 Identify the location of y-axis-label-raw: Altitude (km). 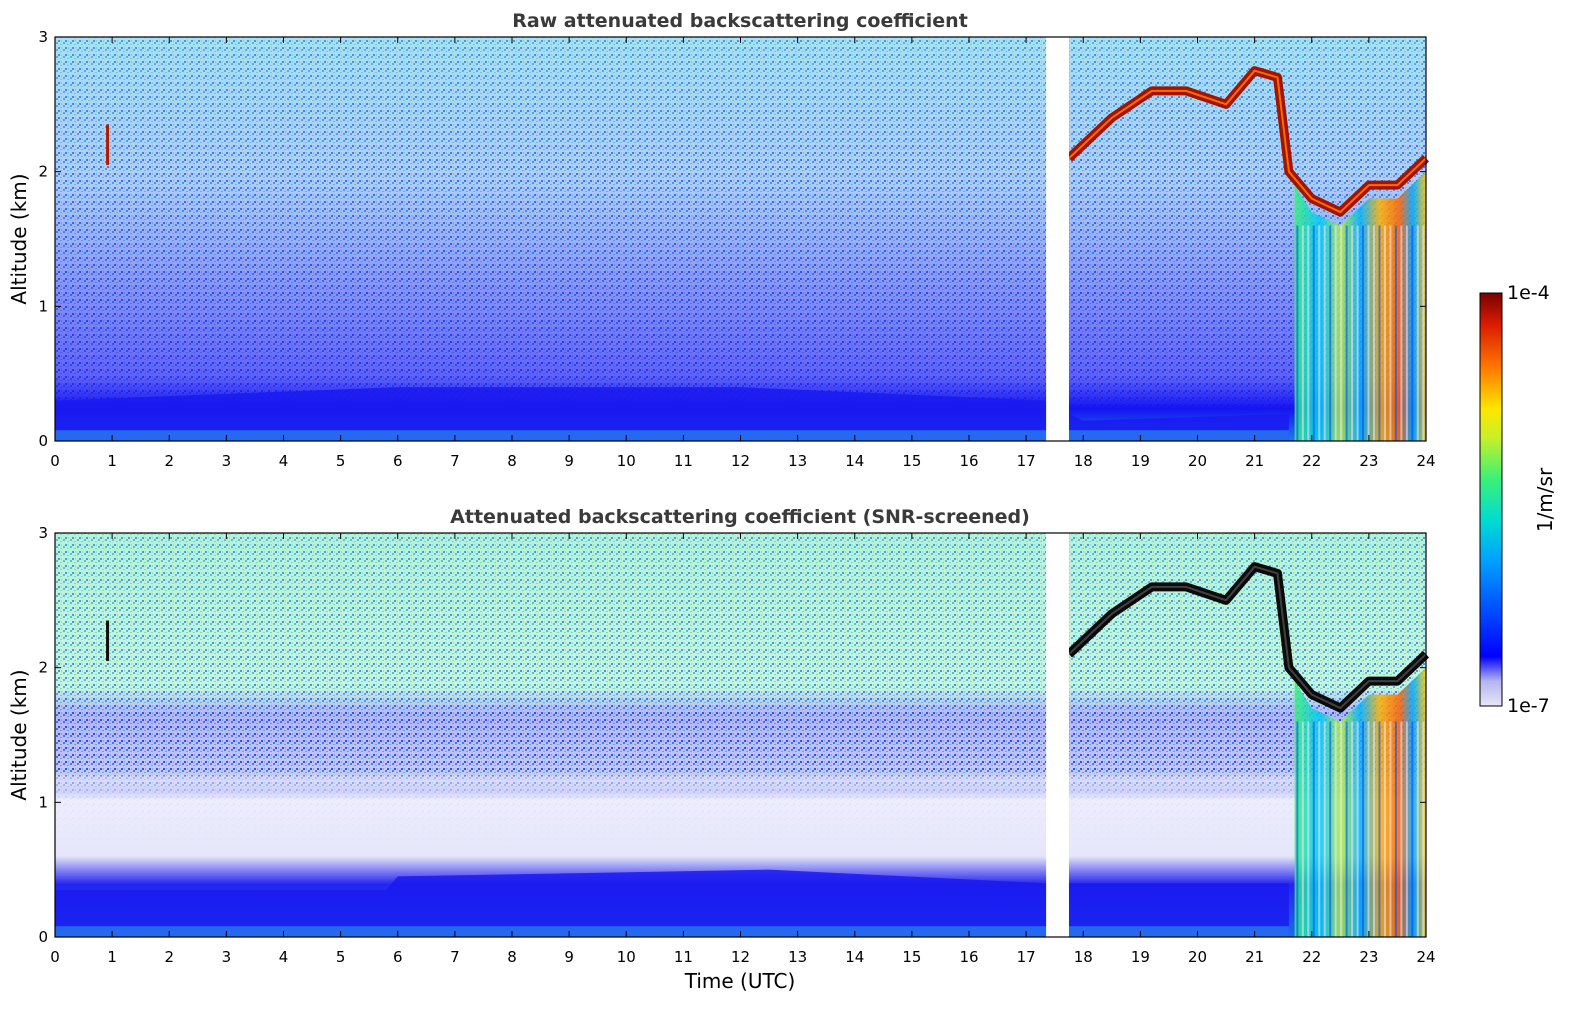
(19, 238).